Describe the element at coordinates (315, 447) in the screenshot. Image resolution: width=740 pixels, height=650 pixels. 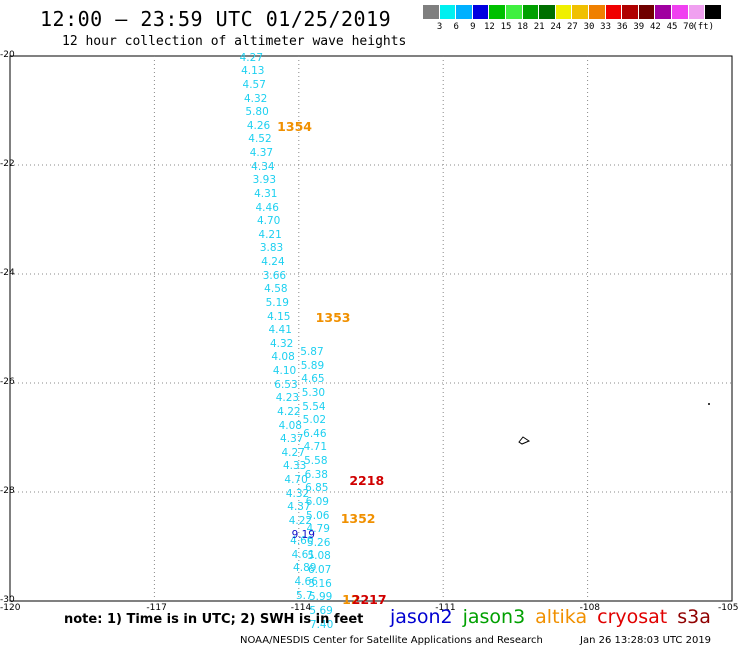
I see `wave-height-value: 4.71` at that location.